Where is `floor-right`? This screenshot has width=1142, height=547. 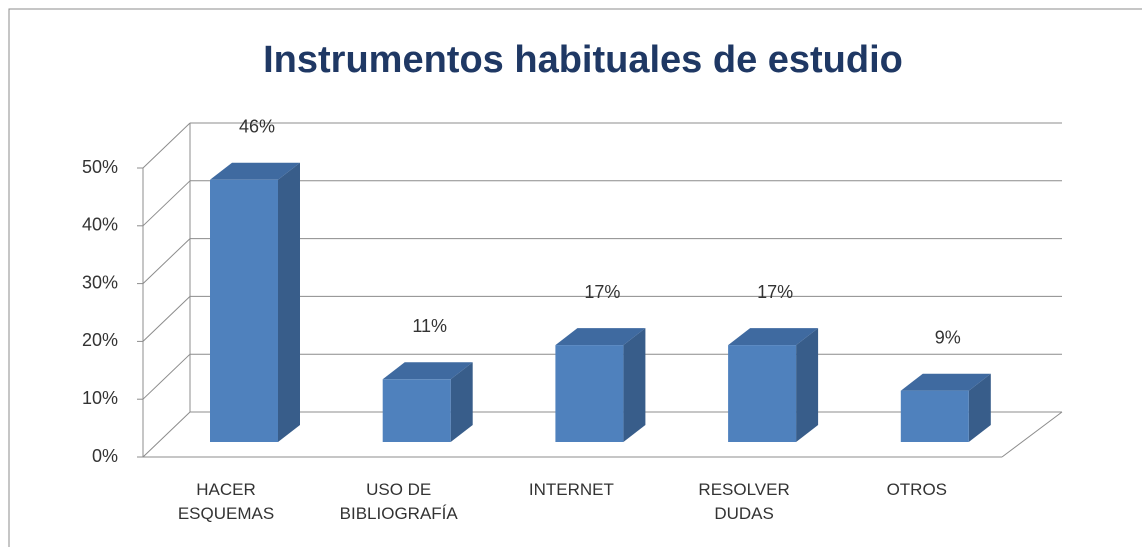 floor-right is located at coordinates (1032, 434).